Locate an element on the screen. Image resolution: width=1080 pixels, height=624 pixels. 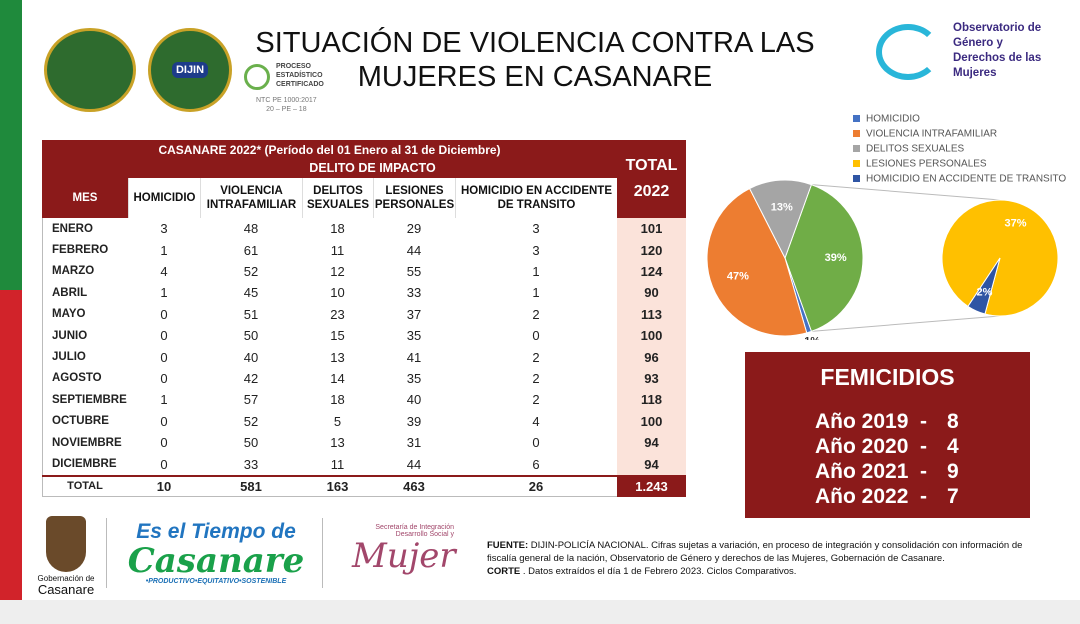
month: AGOSTO is located at coordinates (77, 378).